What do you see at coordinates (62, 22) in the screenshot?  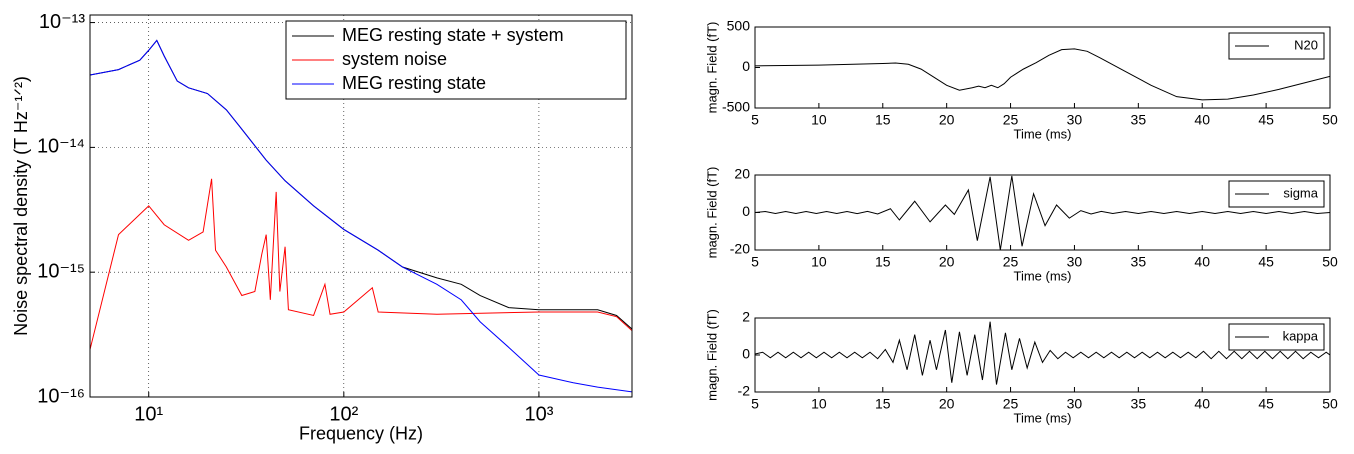 I see `y-tick-label: 10⁻¹³` at bounding box center [62, 22].